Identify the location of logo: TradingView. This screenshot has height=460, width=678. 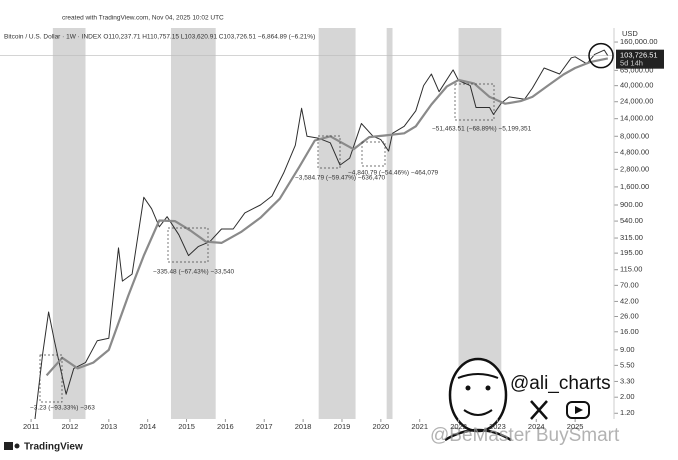
(43, 447).